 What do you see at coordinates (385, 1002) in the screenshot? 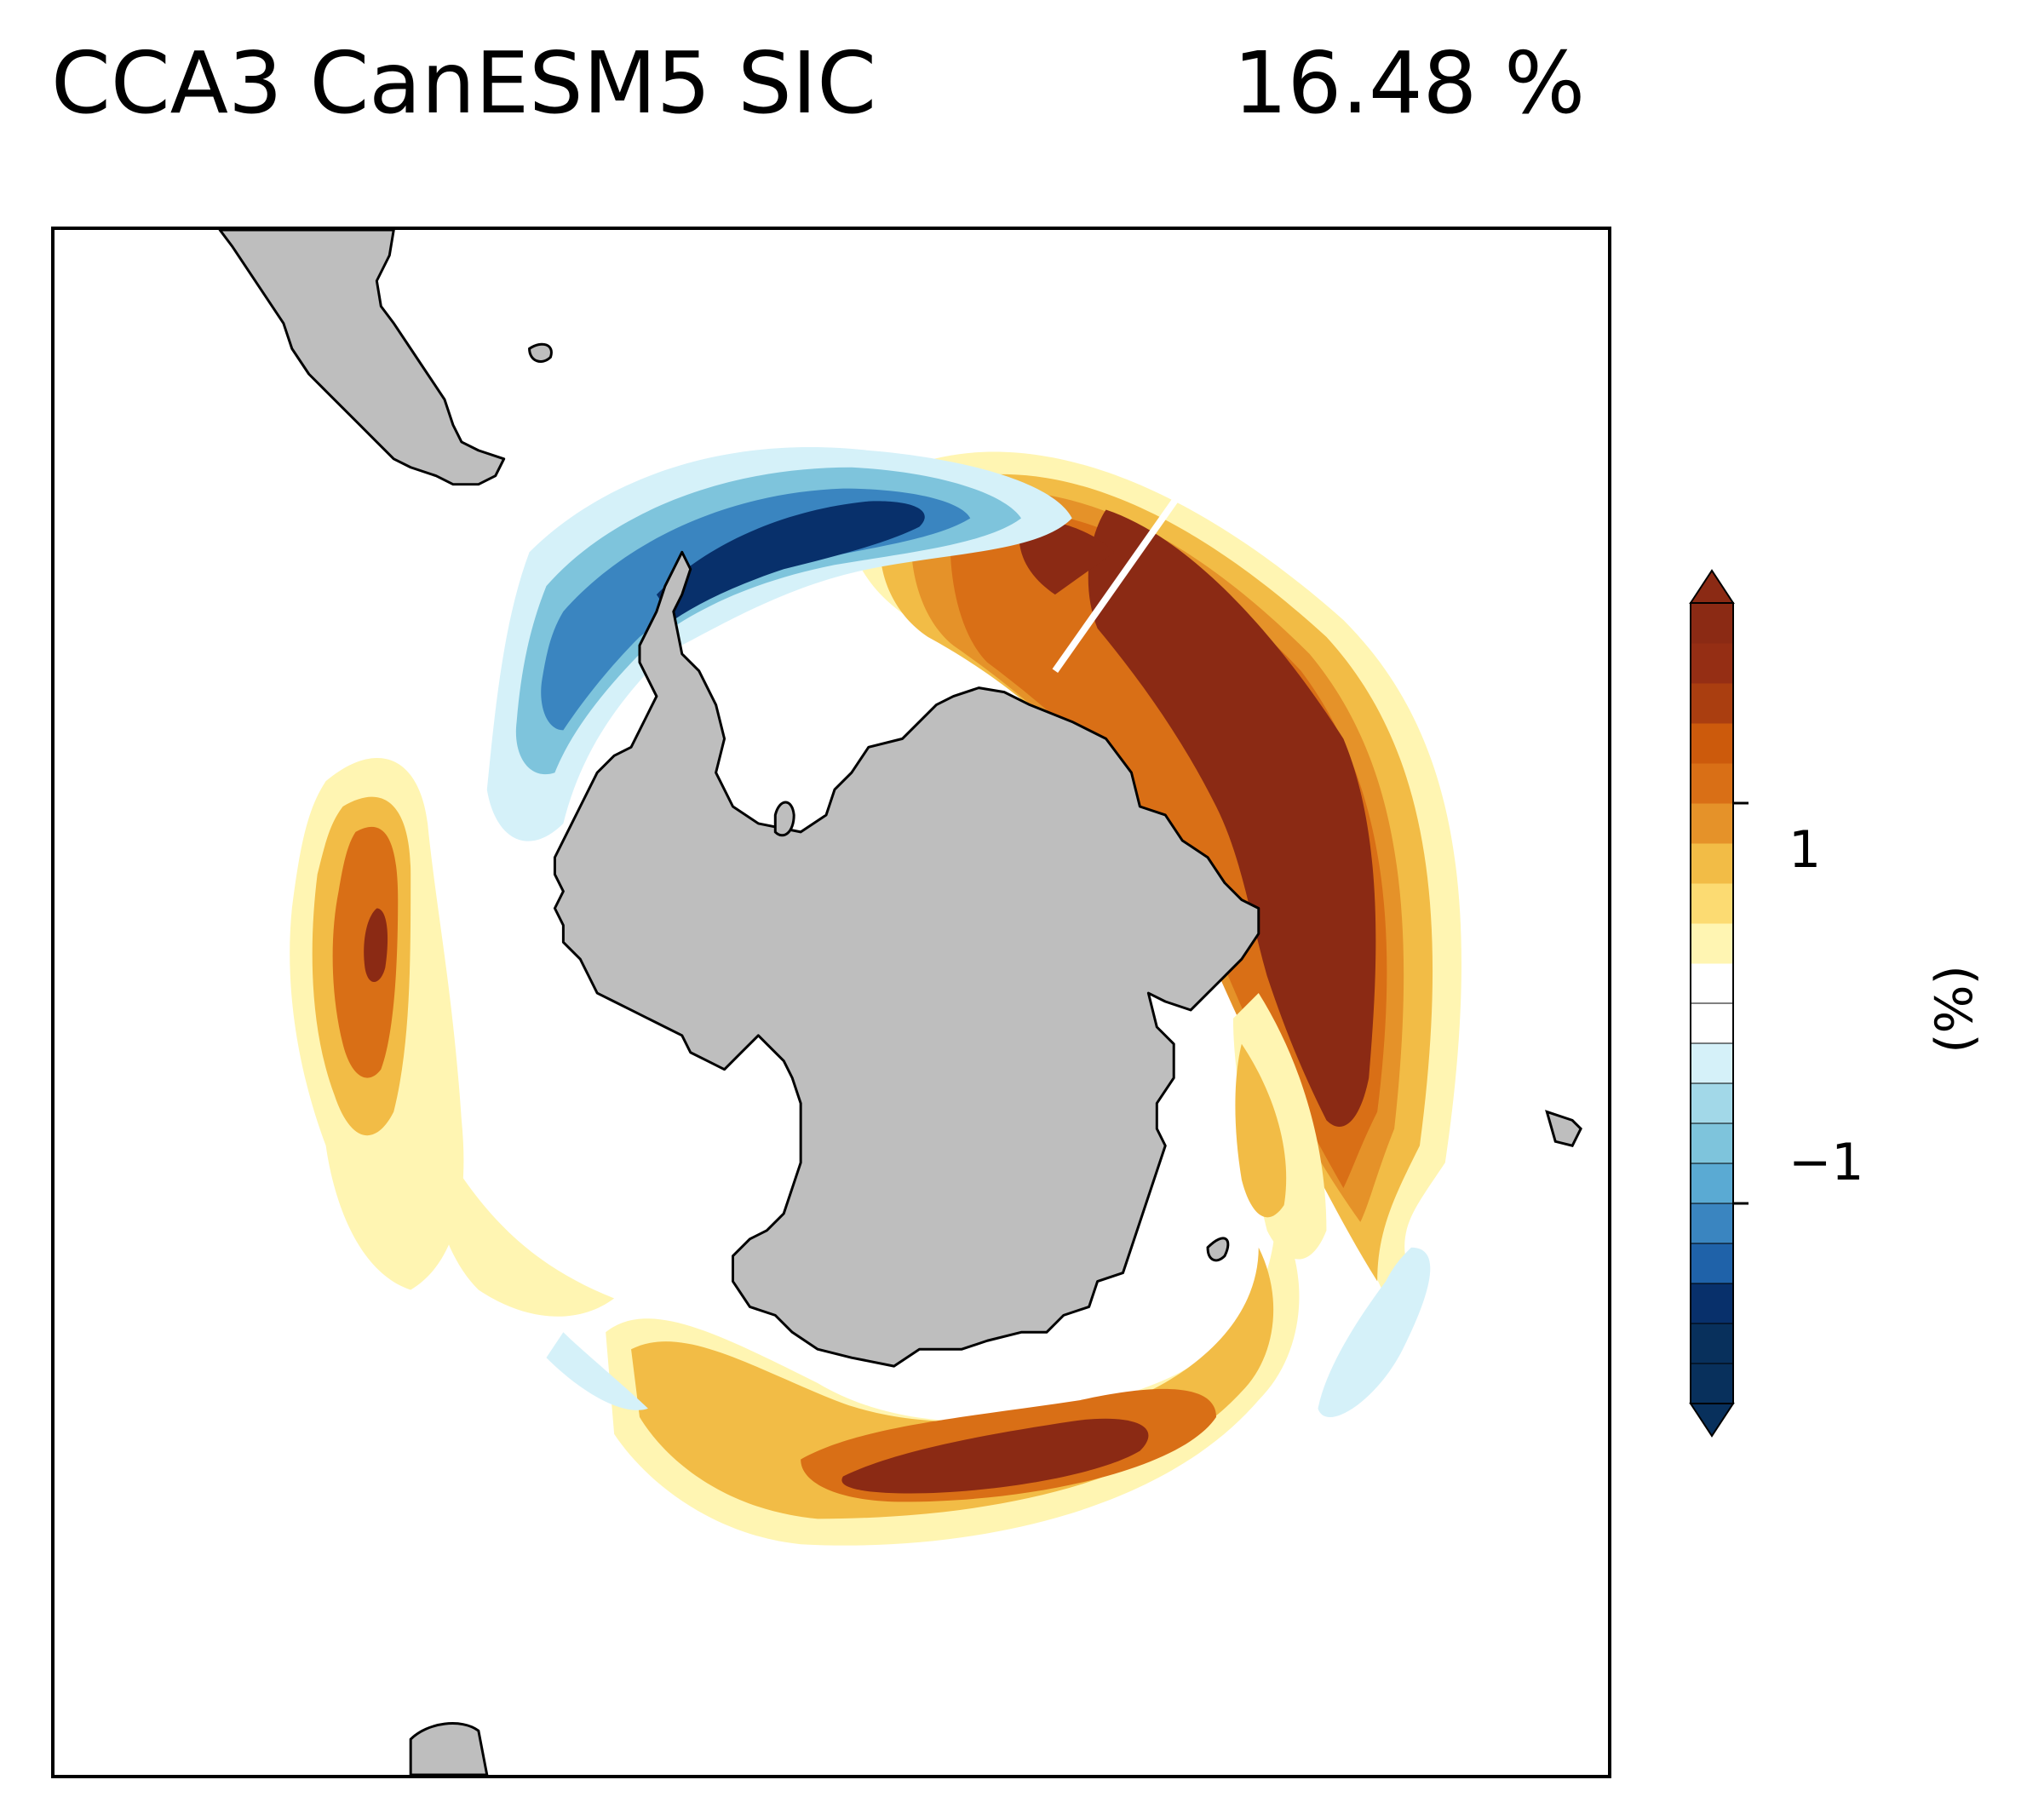
I see `south-america-landmass` at bounding box center [385, 1002].